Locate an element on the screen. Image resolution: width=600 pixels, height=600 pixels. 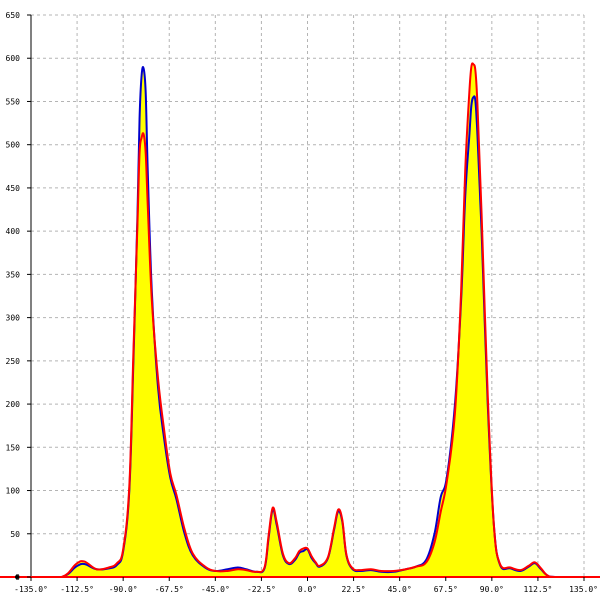
x-tick-label: 90.0° is located at coordinates (492, 589).